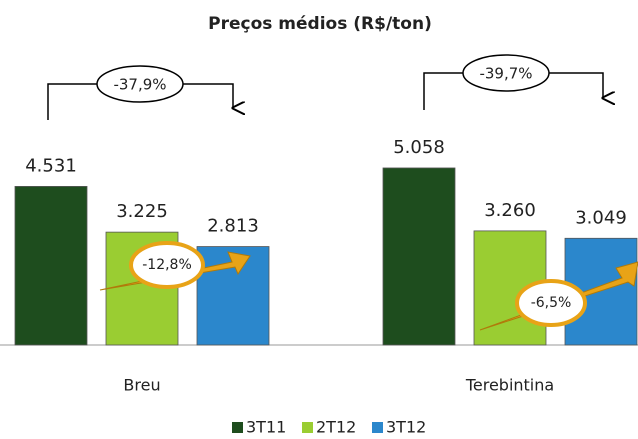 This screenshot has width=638, height=439. What do you see at coordinates (51, 165) in the screenshot?
I see `value-label: 4.531` at bounding box center [51, 165].